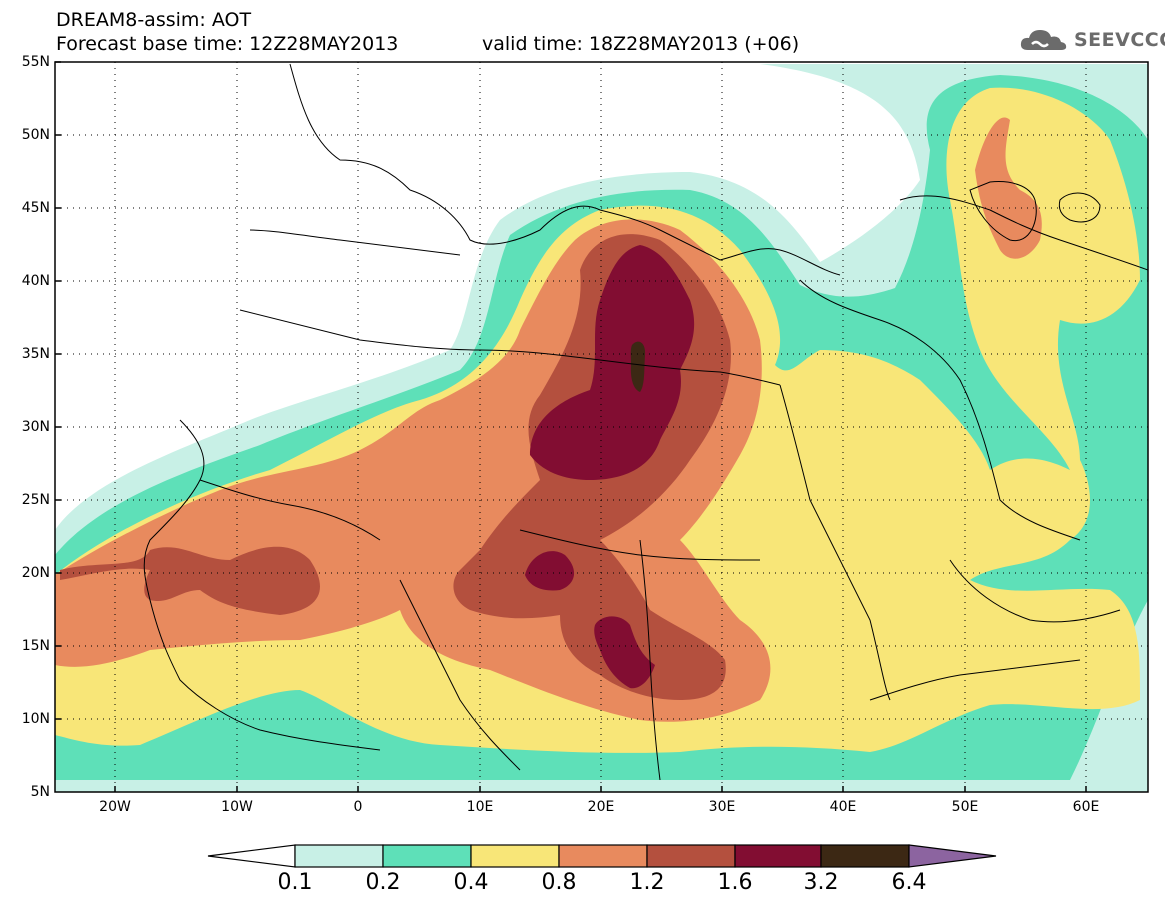  Describe the element at coordinates (35, 281) in the screenshot. I see `y-label: 40N` at that location.